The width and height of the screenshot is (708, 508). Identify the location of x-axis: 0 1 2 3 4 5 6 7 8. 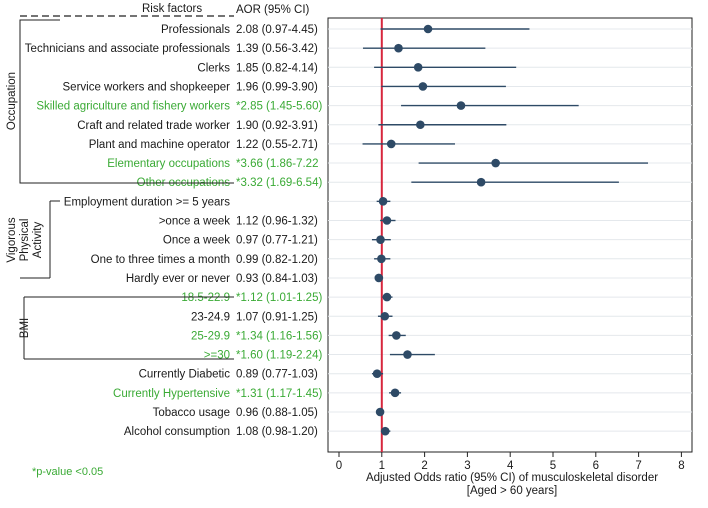
(510, 462).